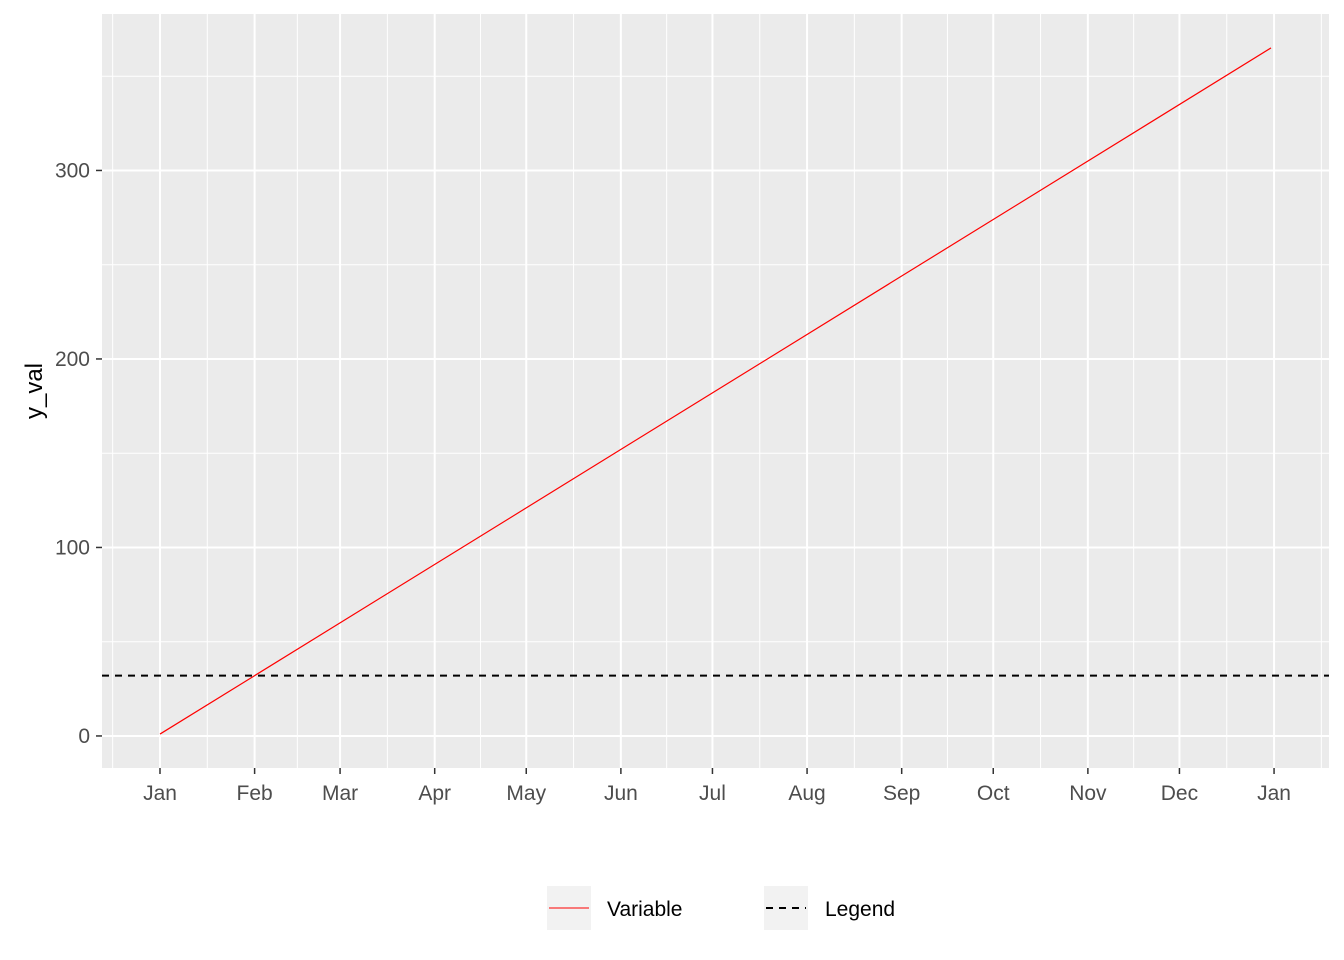  I want to click on x-tick-label: Dec, so click(1179, 793).